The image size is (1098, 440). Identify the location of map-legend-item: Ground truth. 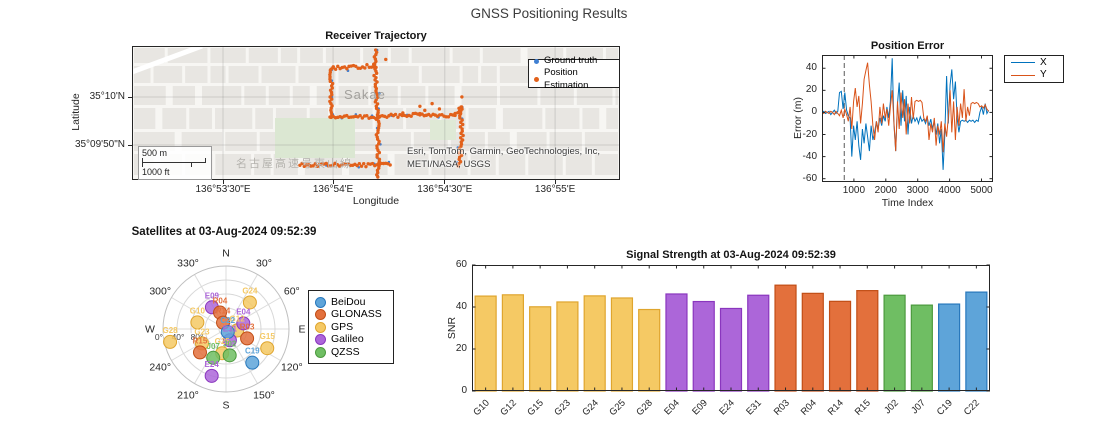
(574, 61).